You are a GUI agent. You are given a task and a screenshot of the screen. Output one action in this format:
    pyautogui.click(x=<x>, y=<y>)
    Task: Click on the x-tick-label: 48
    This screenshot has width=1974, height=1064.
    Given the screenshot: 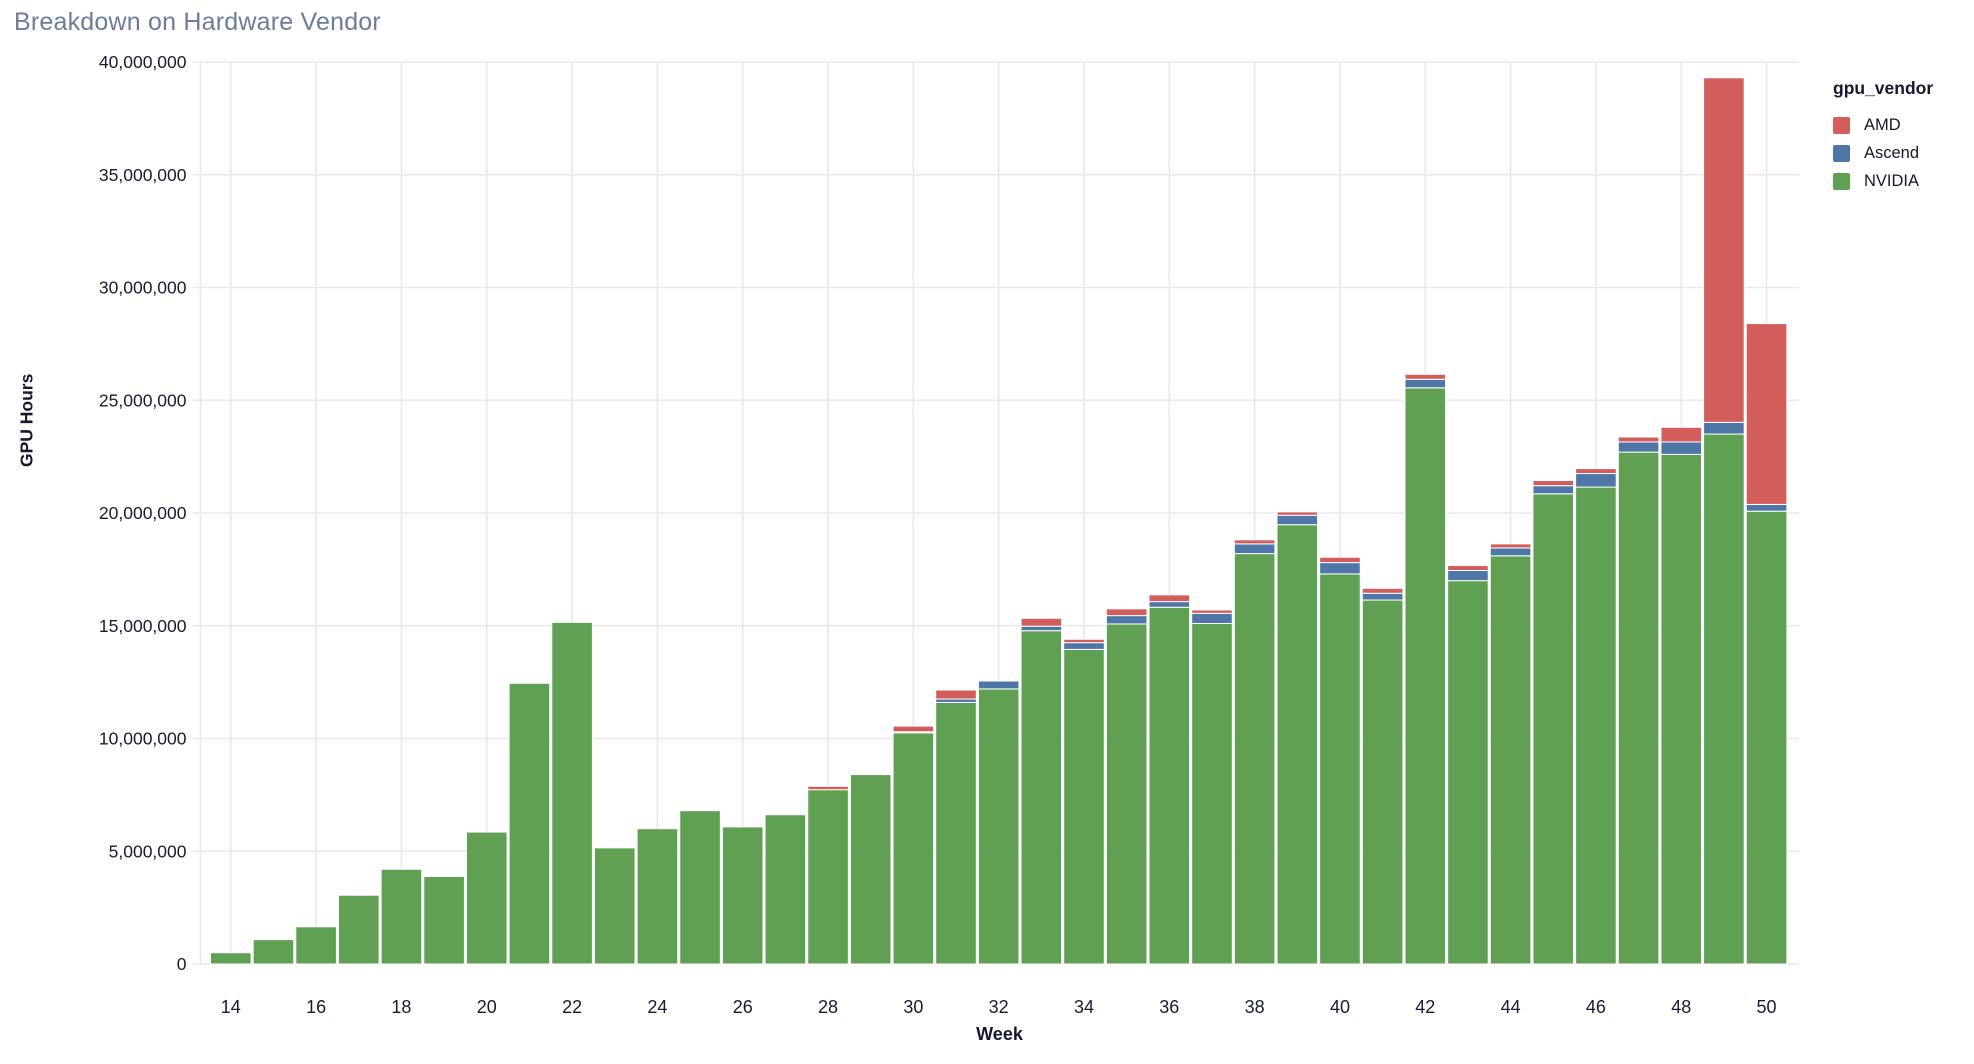 What is the action you would take?
    pyautogui.click(x=1681, y=1007)
    